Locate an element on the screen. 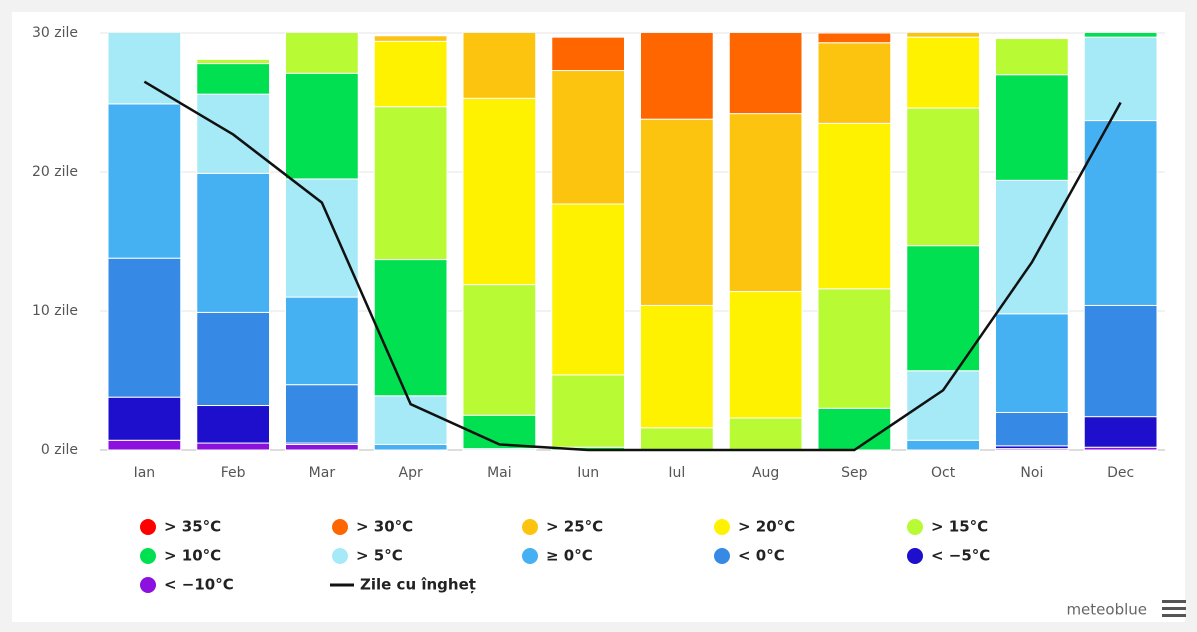 The height and width of the screenshot is (632, 1197). legend-label: > 20°C is located at coordinates (766, 527).